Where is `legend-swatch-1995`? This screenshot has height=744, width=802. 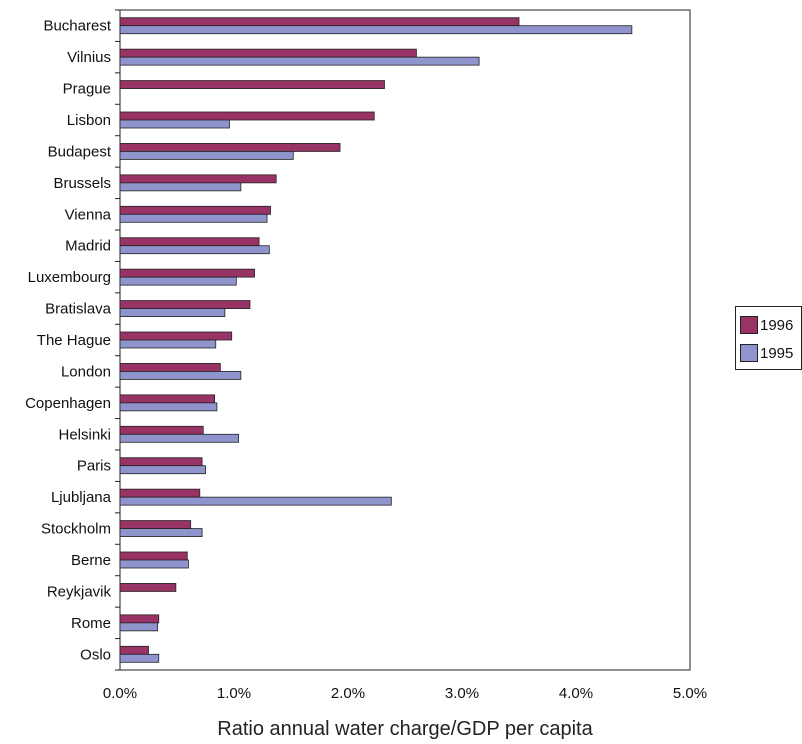
legend-swatch-1995 is located at coordinates (749, 353).